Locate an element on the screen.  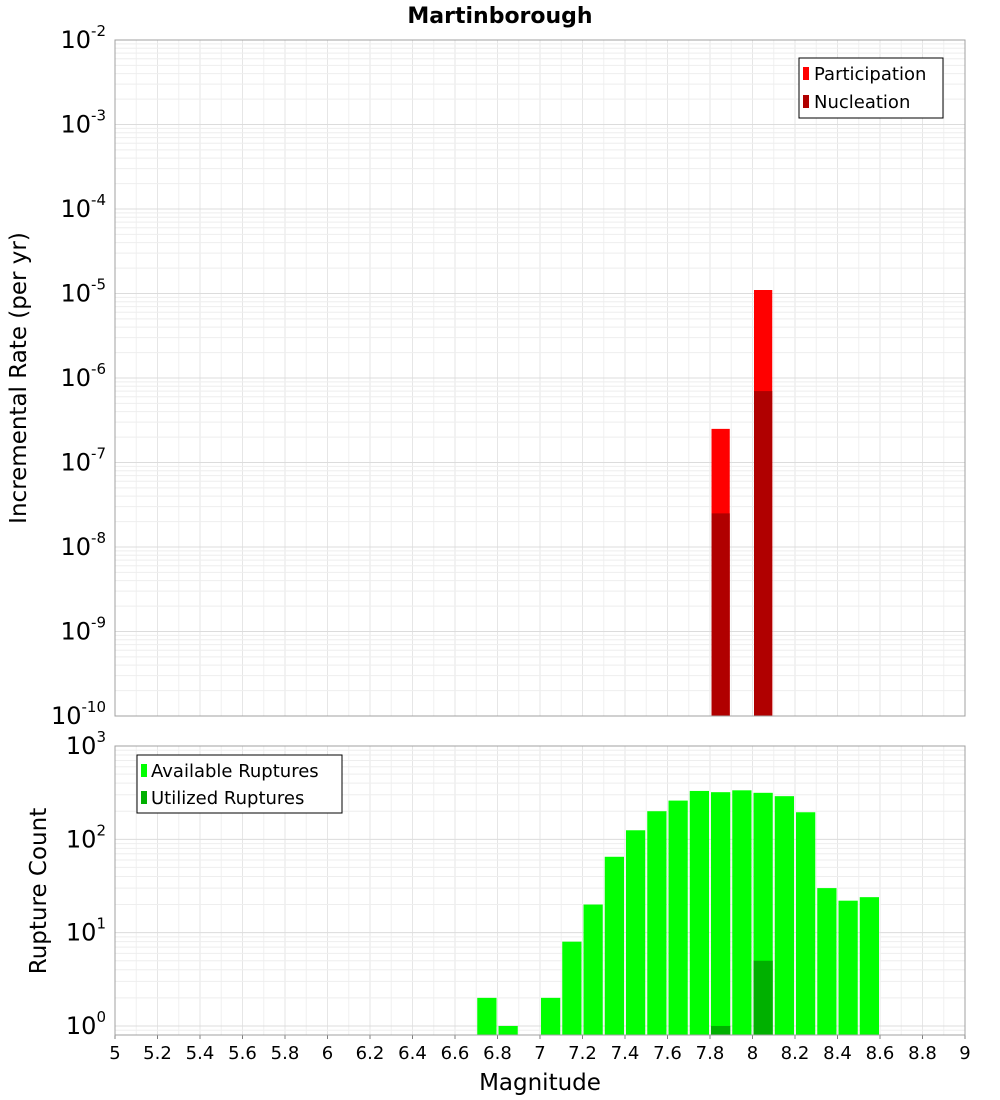
legend-swatch-available is located at coordinates (144, 770).